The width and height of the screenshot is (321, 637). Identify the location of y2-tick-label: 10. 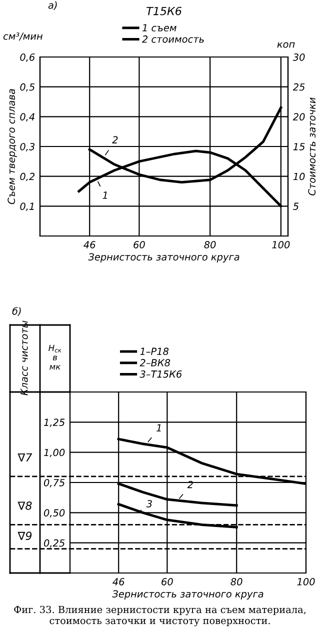
(299, 176).